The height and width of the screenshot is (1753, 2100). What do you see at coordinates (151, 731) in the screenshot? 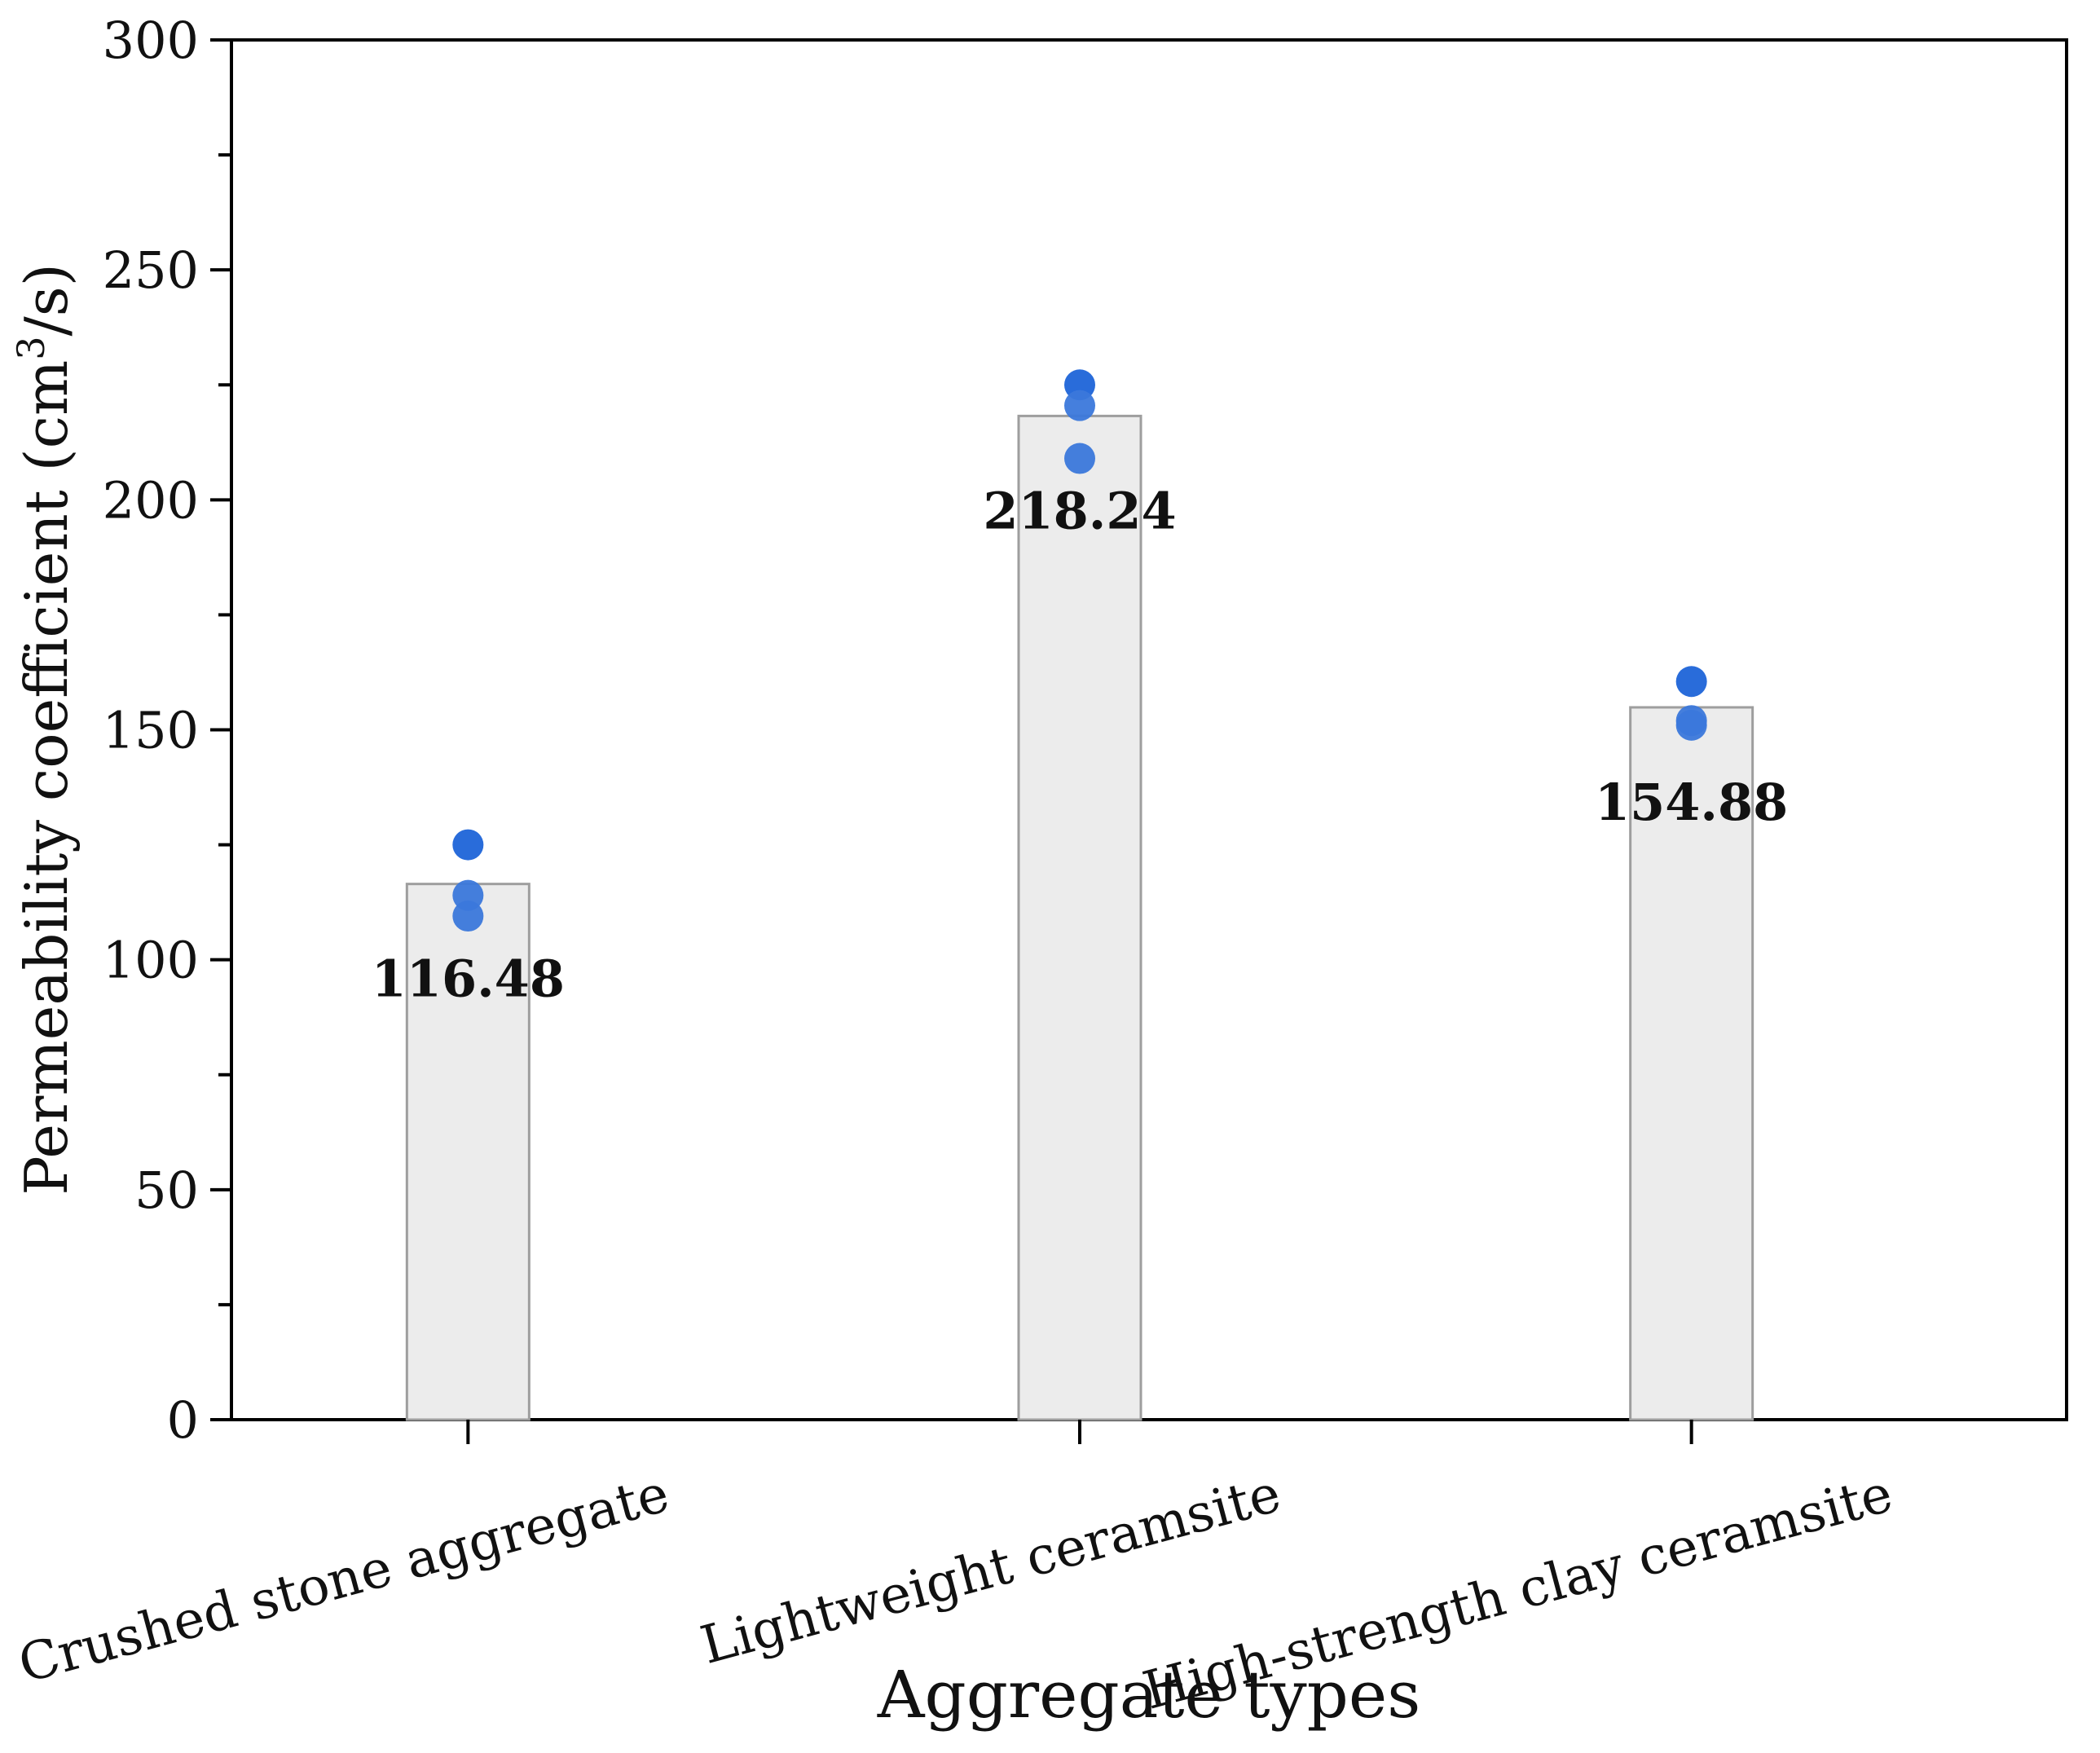
I see `y-tick-label: 150` at bounding box center [151, 731].